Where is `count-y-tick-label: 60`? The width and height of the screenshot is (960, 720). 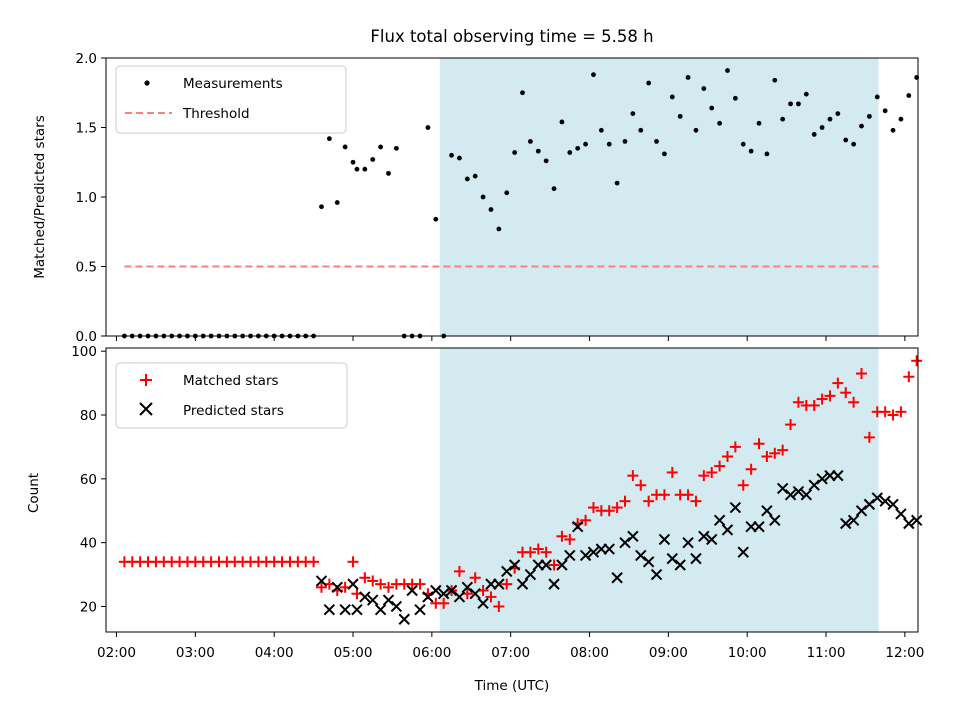 count-y-tick-label: 60 is located at coordinates (88, 480).